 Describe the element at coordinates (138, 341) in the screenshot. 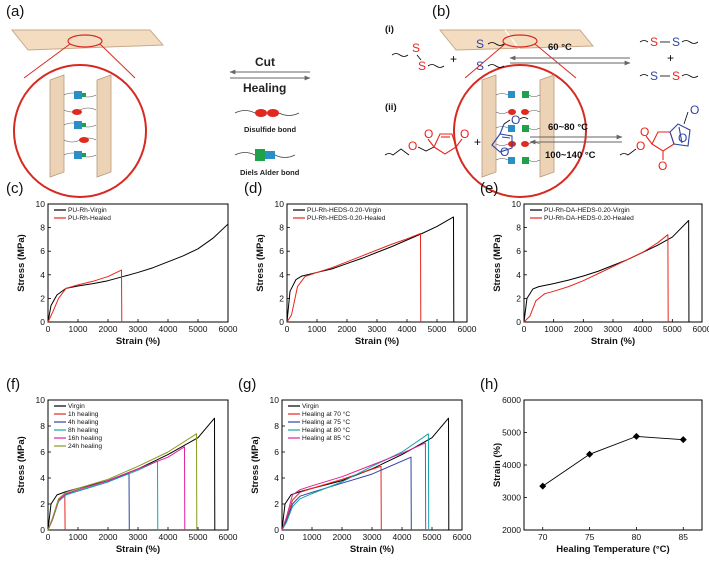

I see `x-axis-label: Strain (%)` at that location.